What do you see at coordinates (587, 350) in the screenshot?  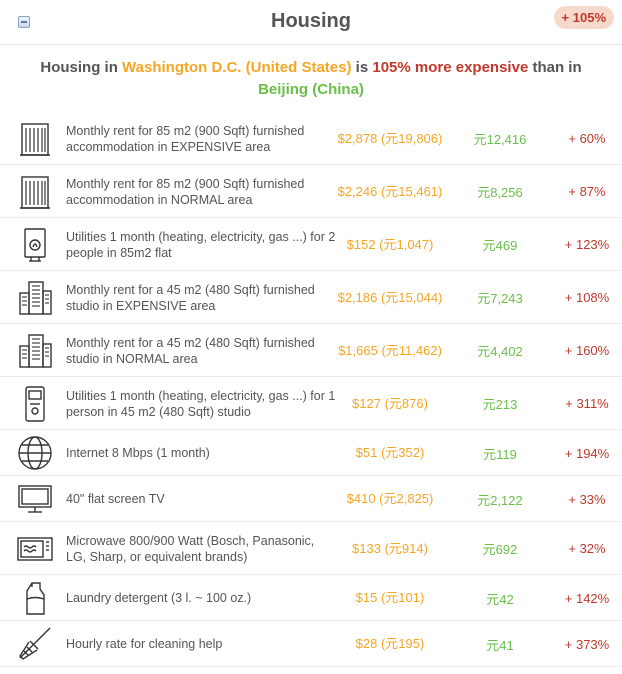 I see `price-difference: + 160%` at bounding box center [587, 350].